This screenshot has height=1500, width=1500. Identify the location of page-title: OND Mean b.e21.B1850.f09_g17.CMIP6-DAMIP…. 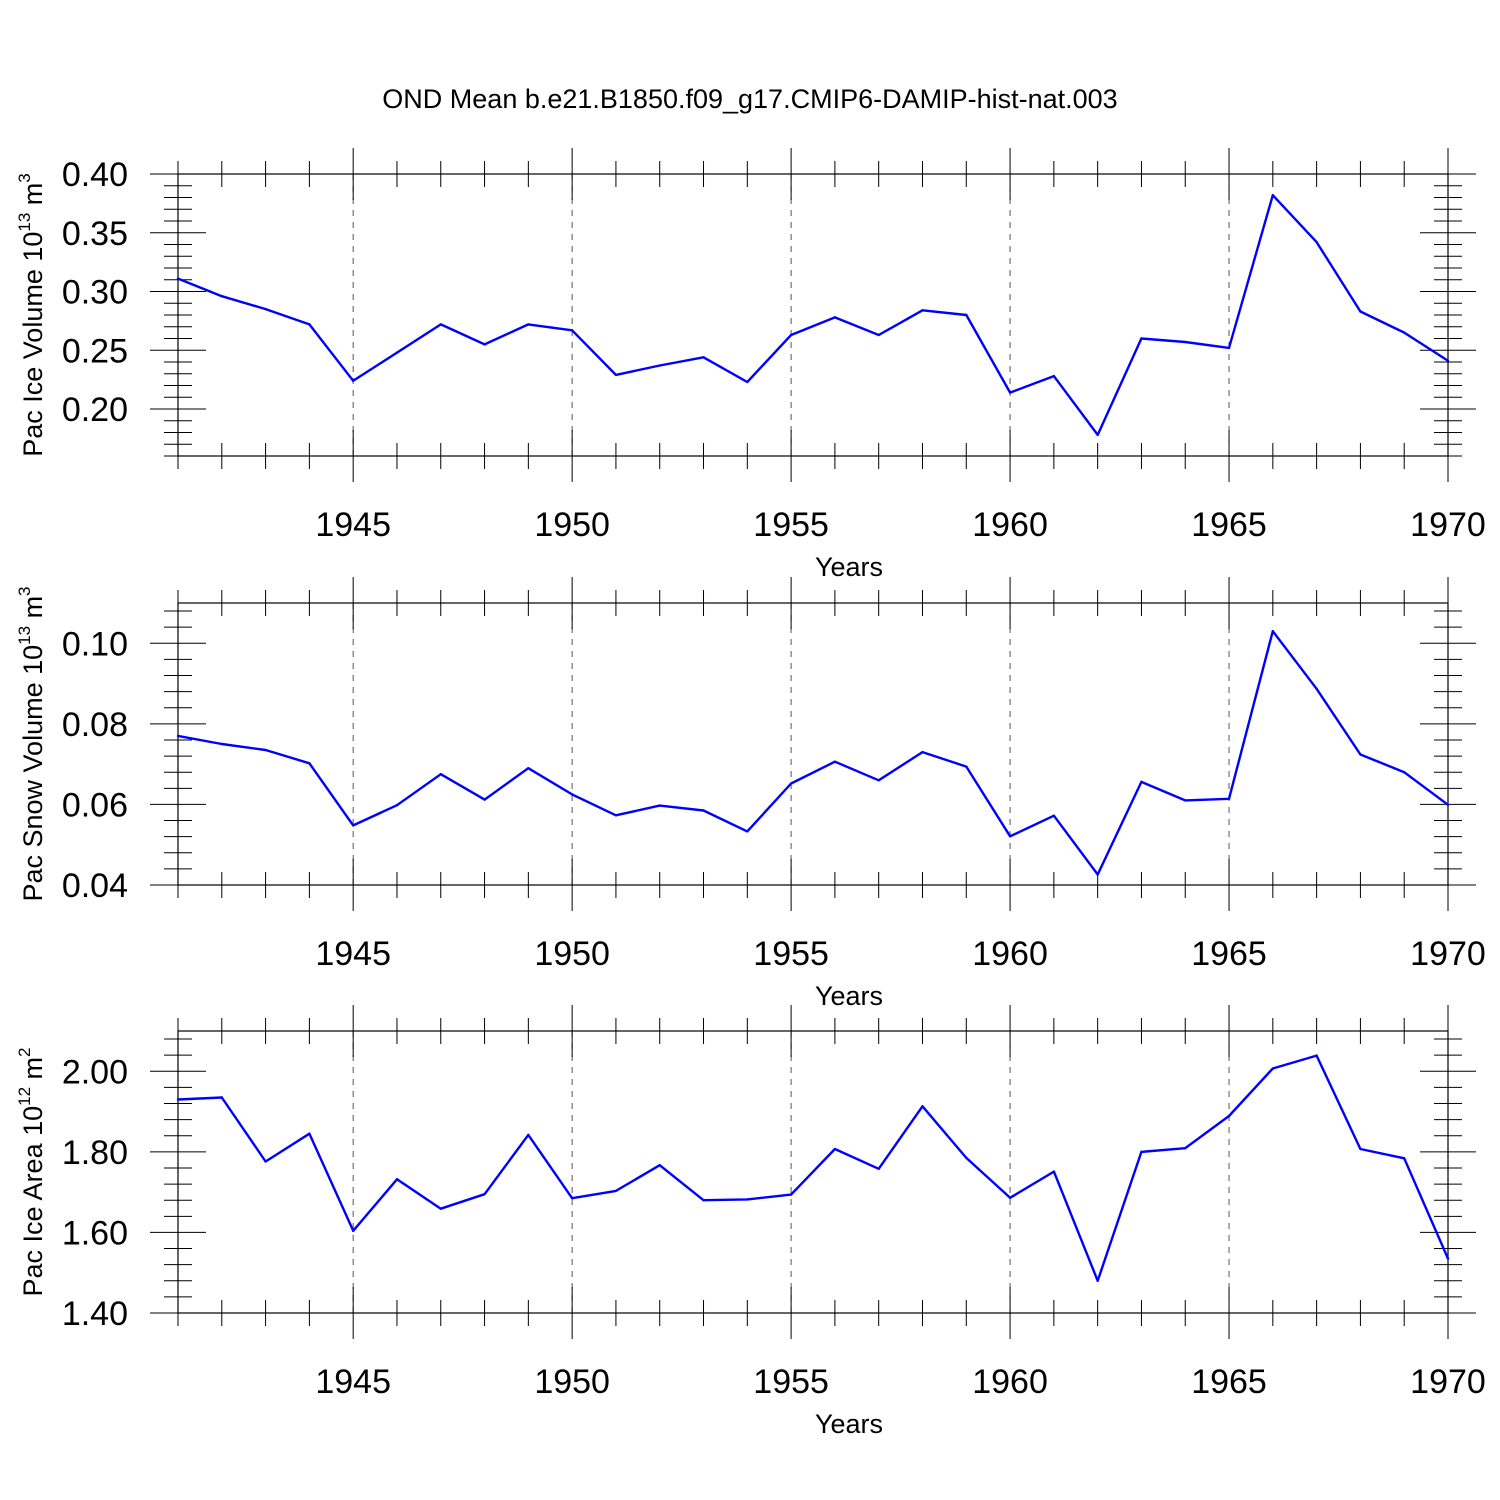
(750, 99).